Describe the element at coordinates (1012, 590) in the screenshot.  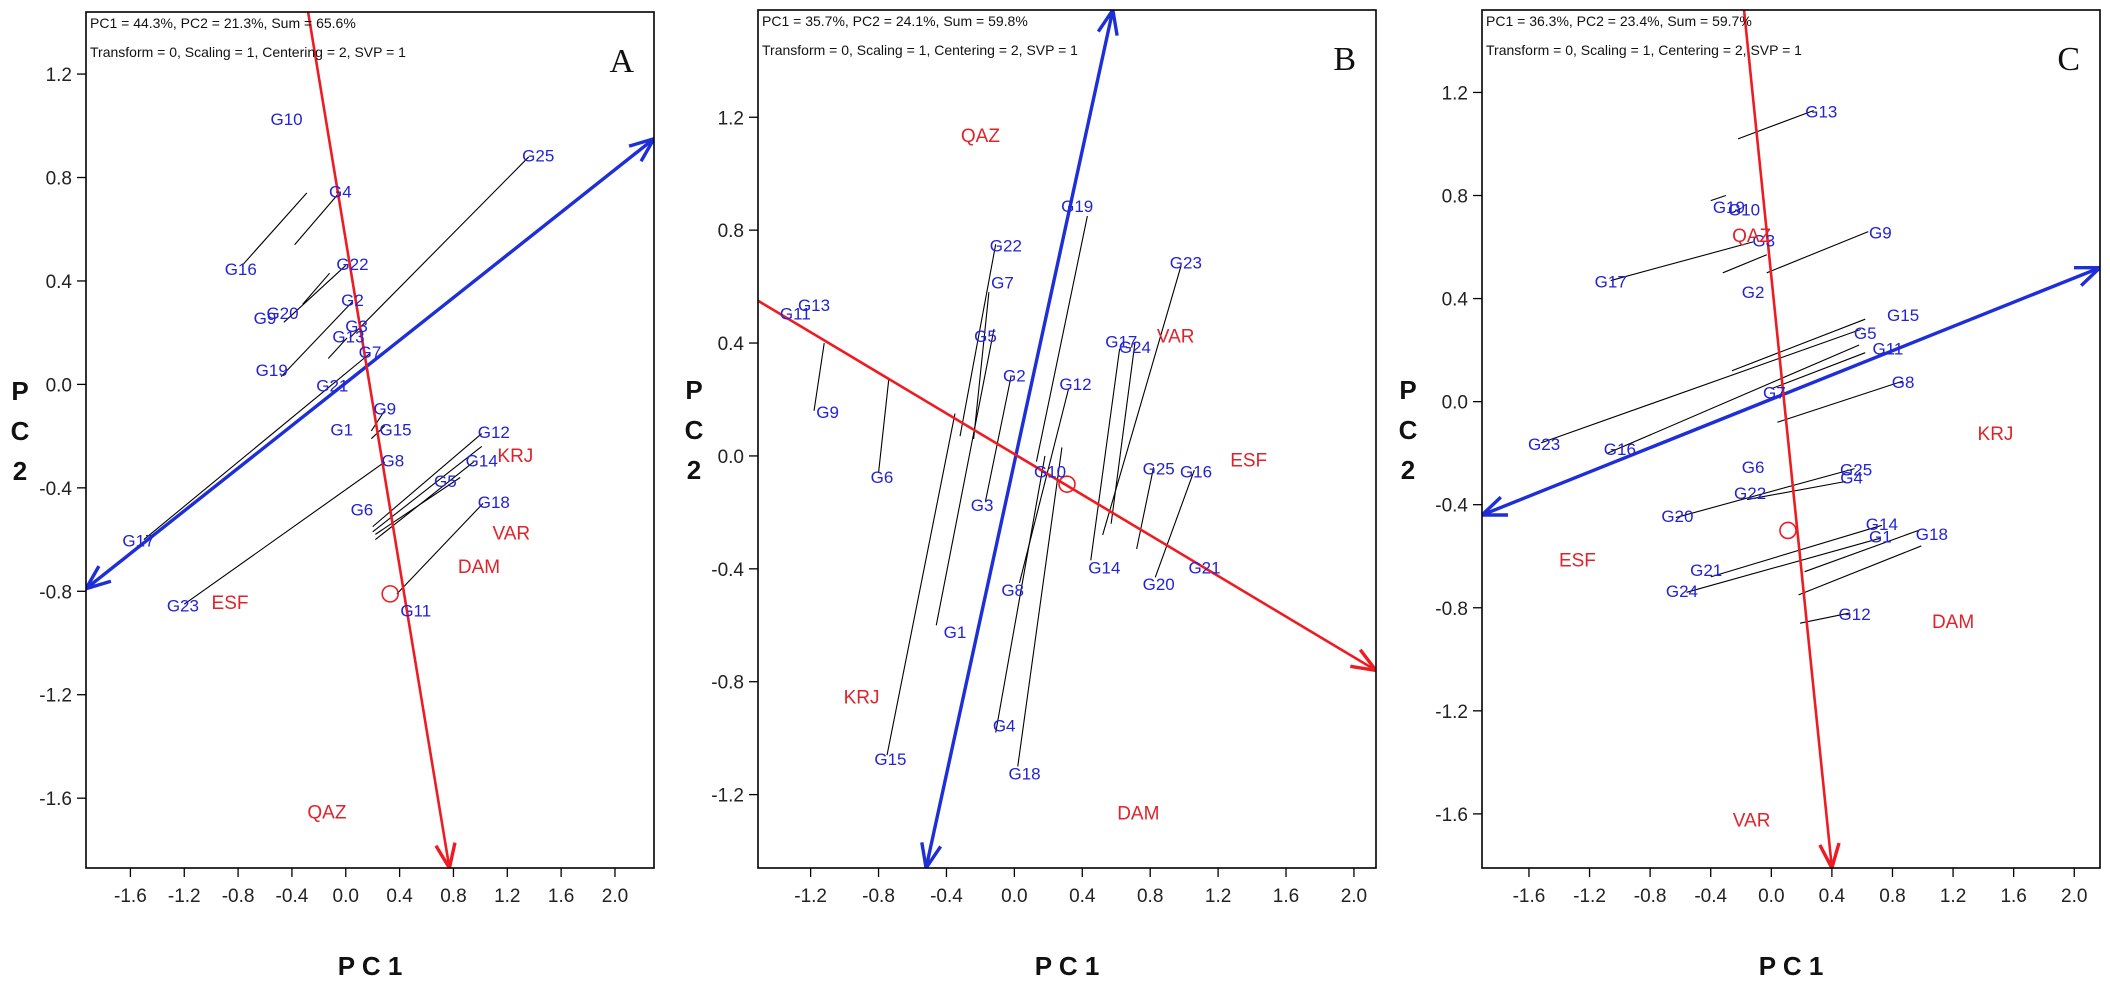
I see `genotype-label: G8` at that location.